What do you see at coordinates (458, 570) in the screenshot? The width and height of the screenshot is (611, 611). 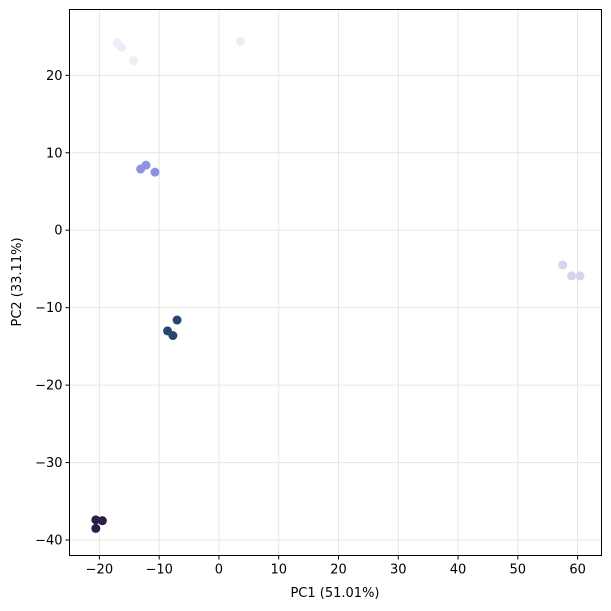 I see `x-tick-label: 40` at bounding box center [458, 570].